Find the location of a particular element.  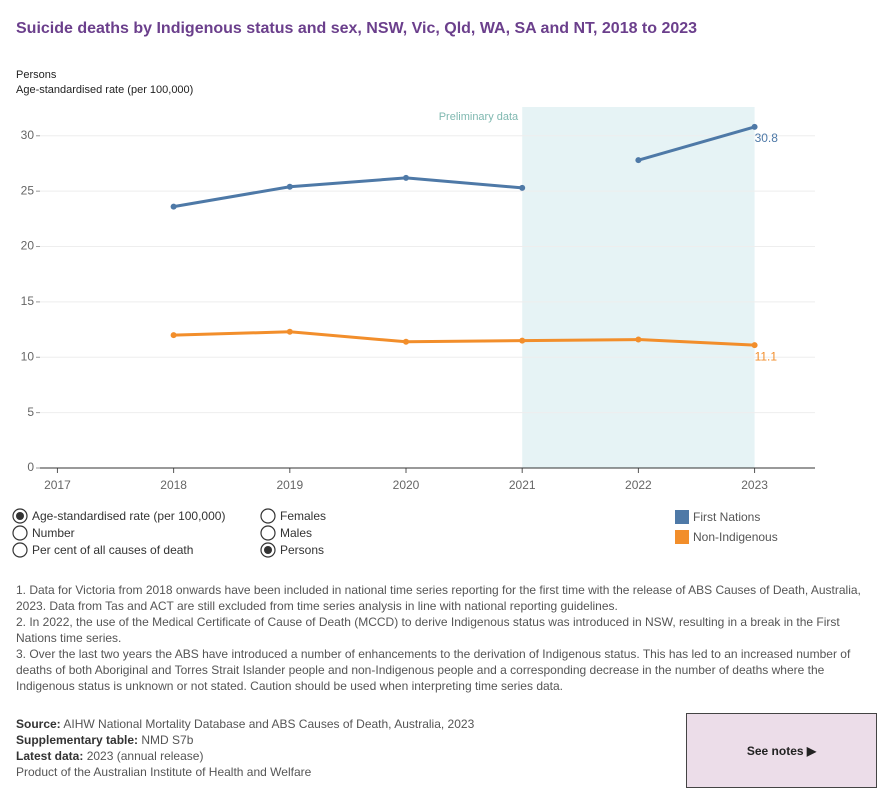

preliminary-region is located at coordinates (638, 287).